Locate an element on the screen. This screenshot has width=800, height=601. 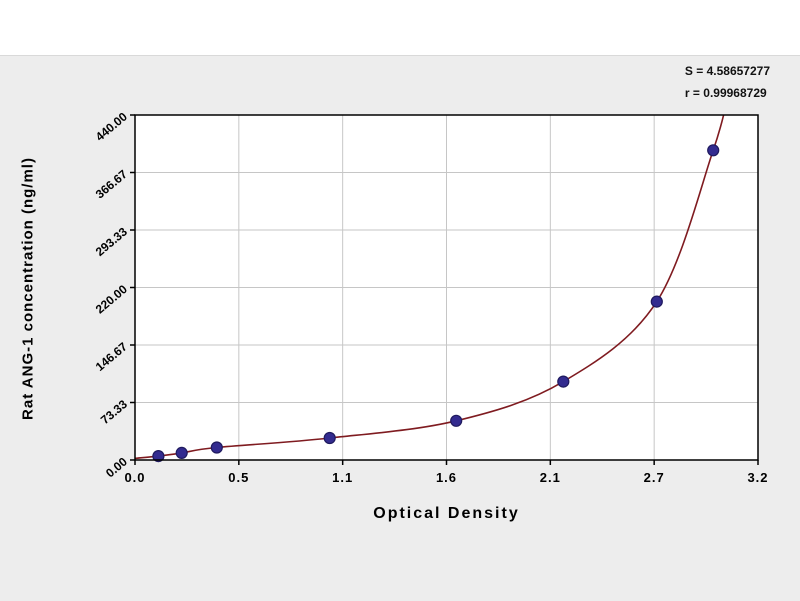
x-tick-label: 0.0 is located at coordinates (134, 477).